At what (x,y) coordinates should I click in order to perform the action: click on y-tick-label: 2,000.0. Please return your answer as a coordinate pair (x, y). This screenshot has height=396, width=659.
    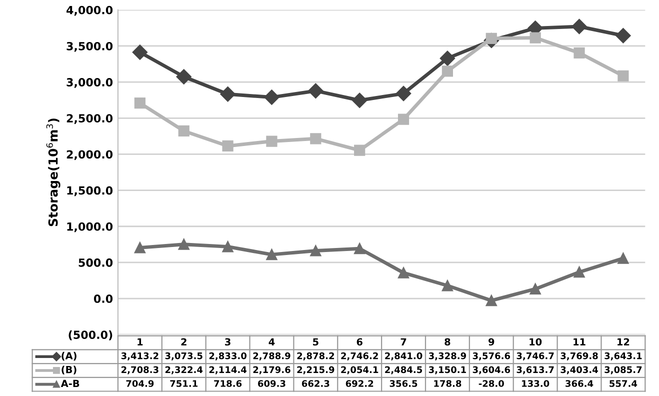
    Looking at the image, I should click on (89, 155).